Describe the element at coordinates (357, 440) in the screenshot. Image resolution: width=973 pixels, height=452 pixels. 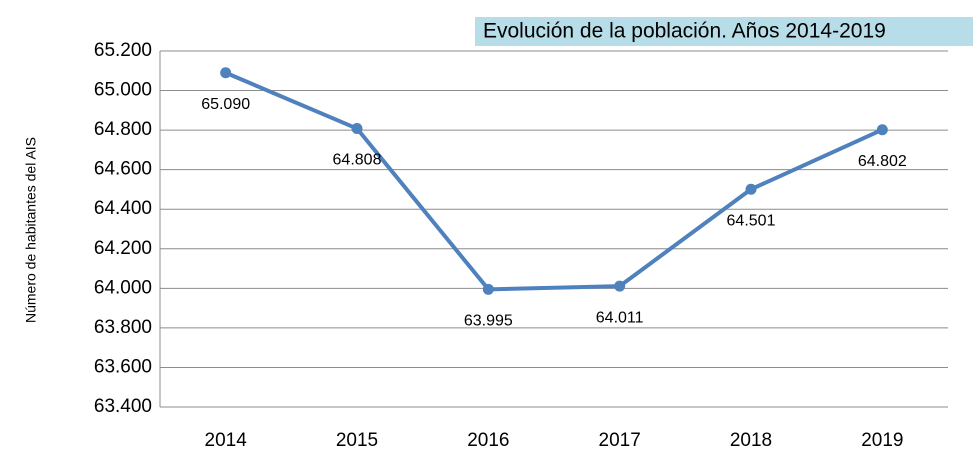
I see `x-tick-label: 2015` at that location.